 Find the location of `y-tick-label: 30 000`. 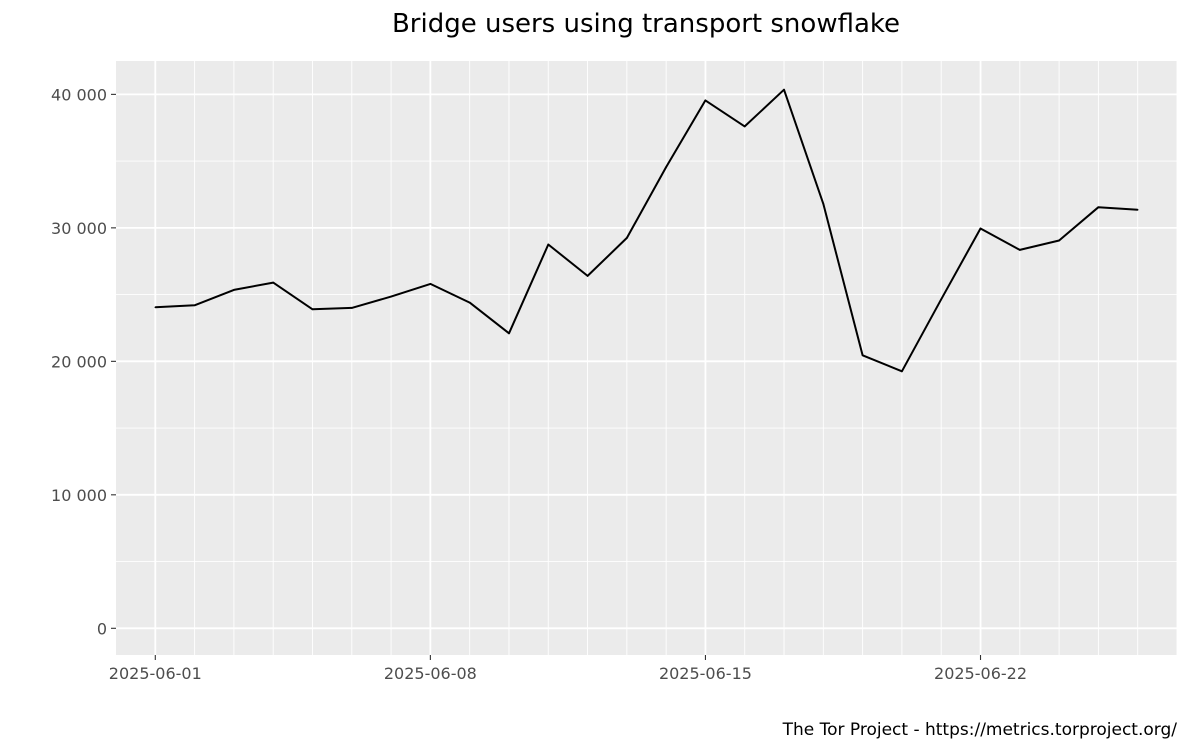

y-tick-label: 30 000 is located at coordinates (79, 228).